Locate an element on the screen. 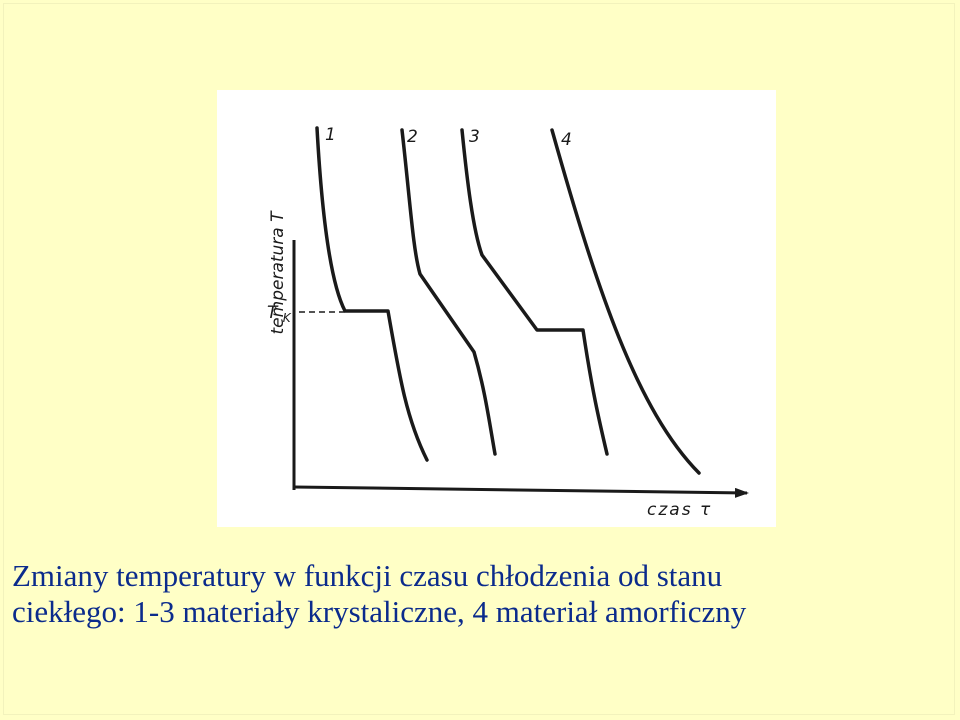  curve-1-label: 1 is located at coordinates (330, 135).